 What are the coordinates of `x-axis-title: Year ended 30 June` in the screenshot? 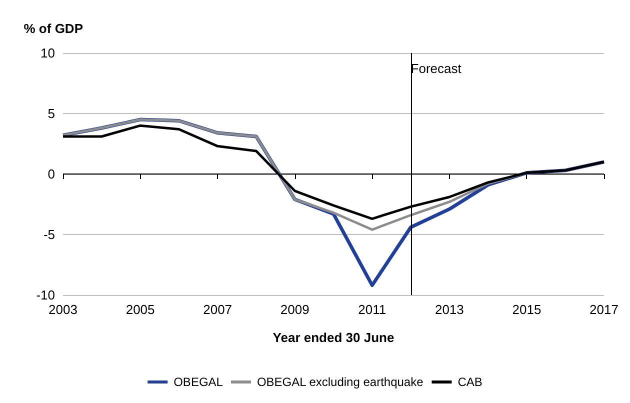 It's located at (333, 337).